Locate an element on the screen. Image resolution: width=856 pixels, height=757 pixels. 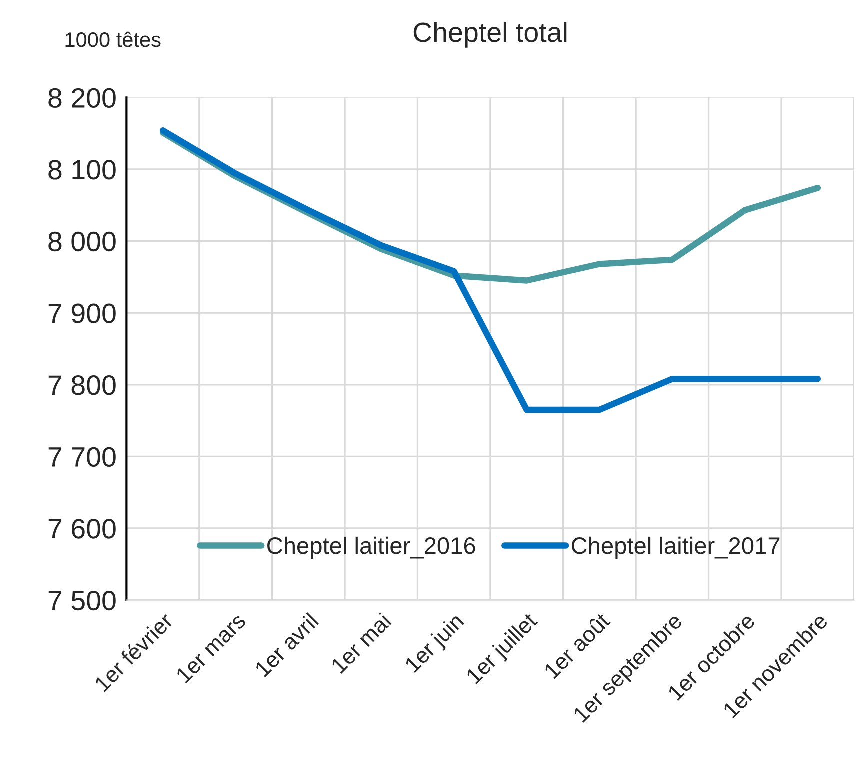
y-tick-label: 8 200 is located at coordinates (82, 98).